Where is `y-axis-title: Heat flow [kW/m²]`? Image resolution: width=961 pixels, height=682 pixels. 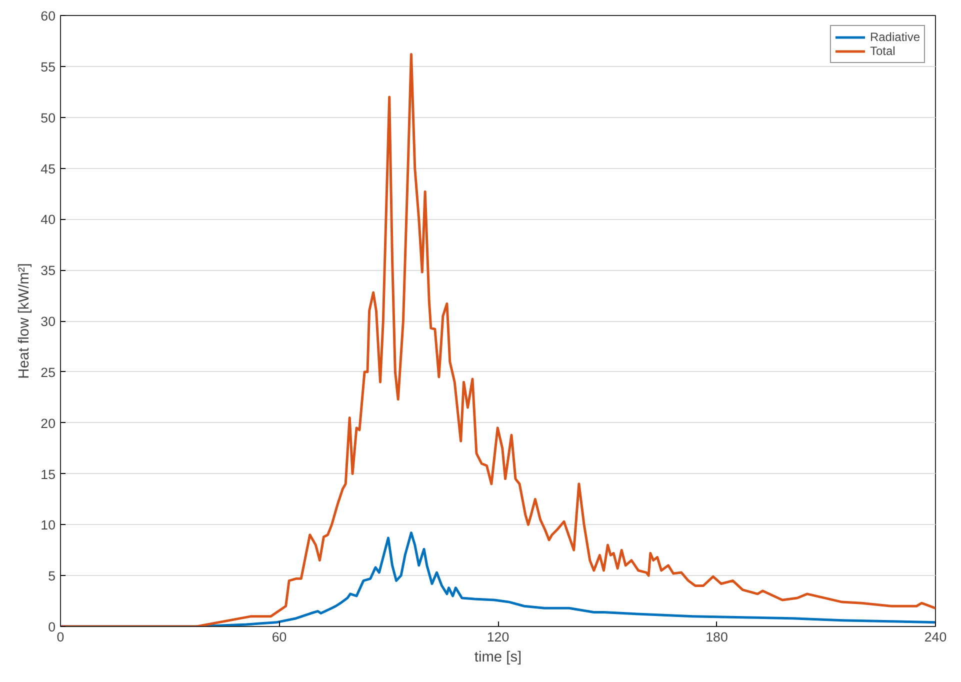
y-axis-title: Heat flow [kW/m²] is located at coordinates (24, 321).